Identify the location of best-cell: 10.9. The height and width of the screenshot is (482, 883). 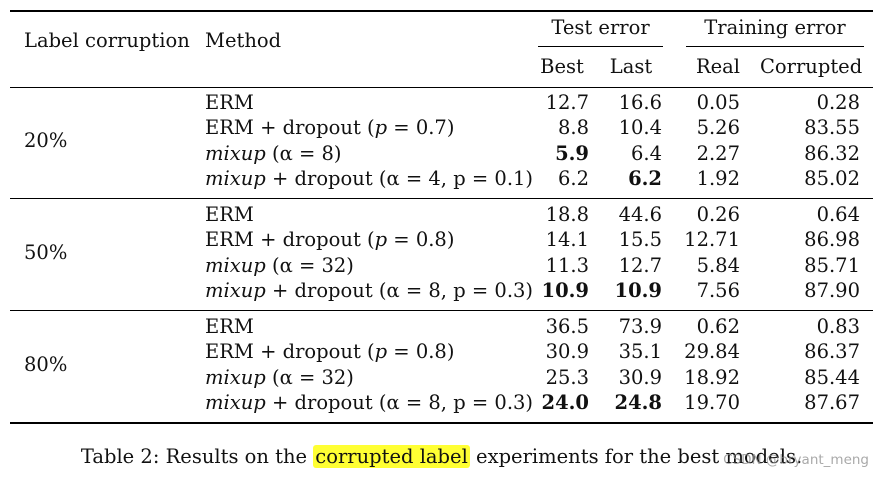
(565, 290).